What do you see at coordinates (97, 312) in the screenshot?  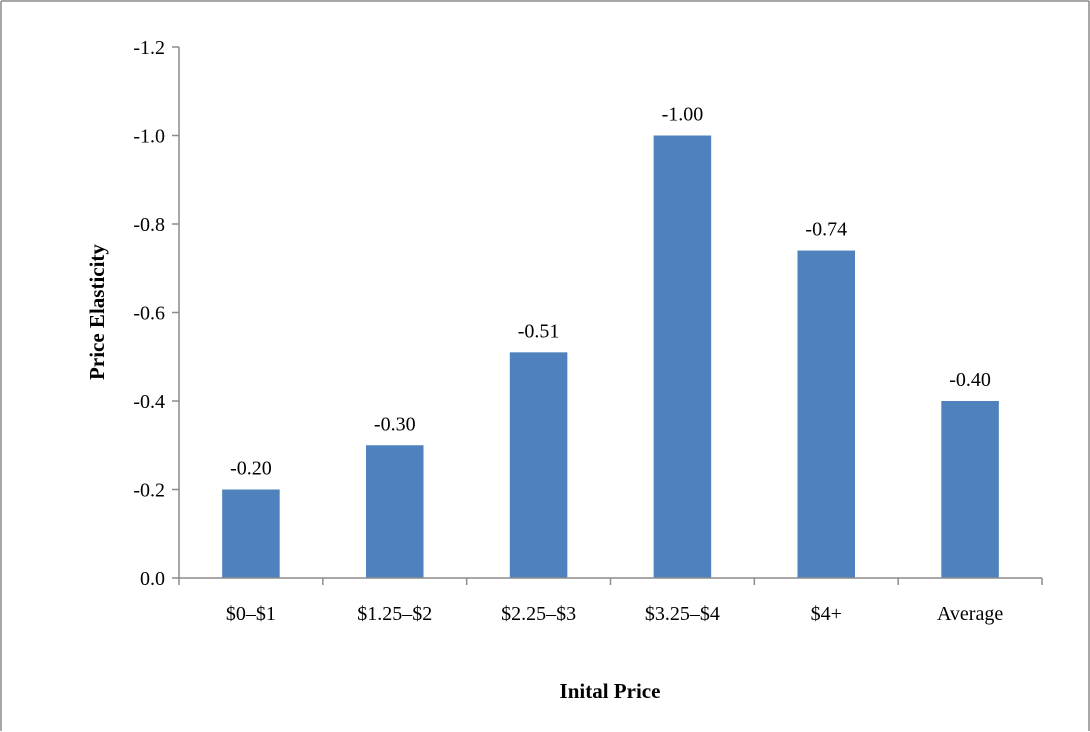 I see `y-axis-title: Price Elasticity` at bounding box center [97, 312].